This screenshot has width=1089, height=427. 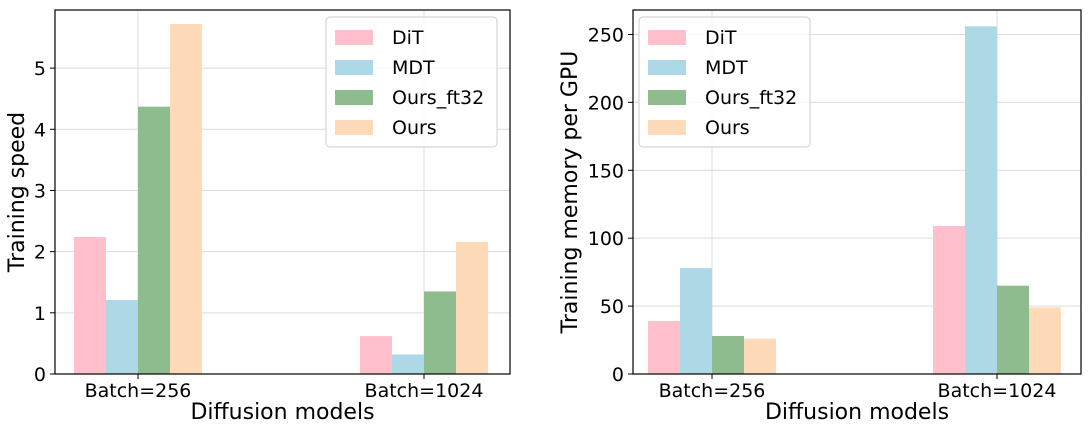 I want to click on y-tick-label: 100, so click(x=606, y=239).